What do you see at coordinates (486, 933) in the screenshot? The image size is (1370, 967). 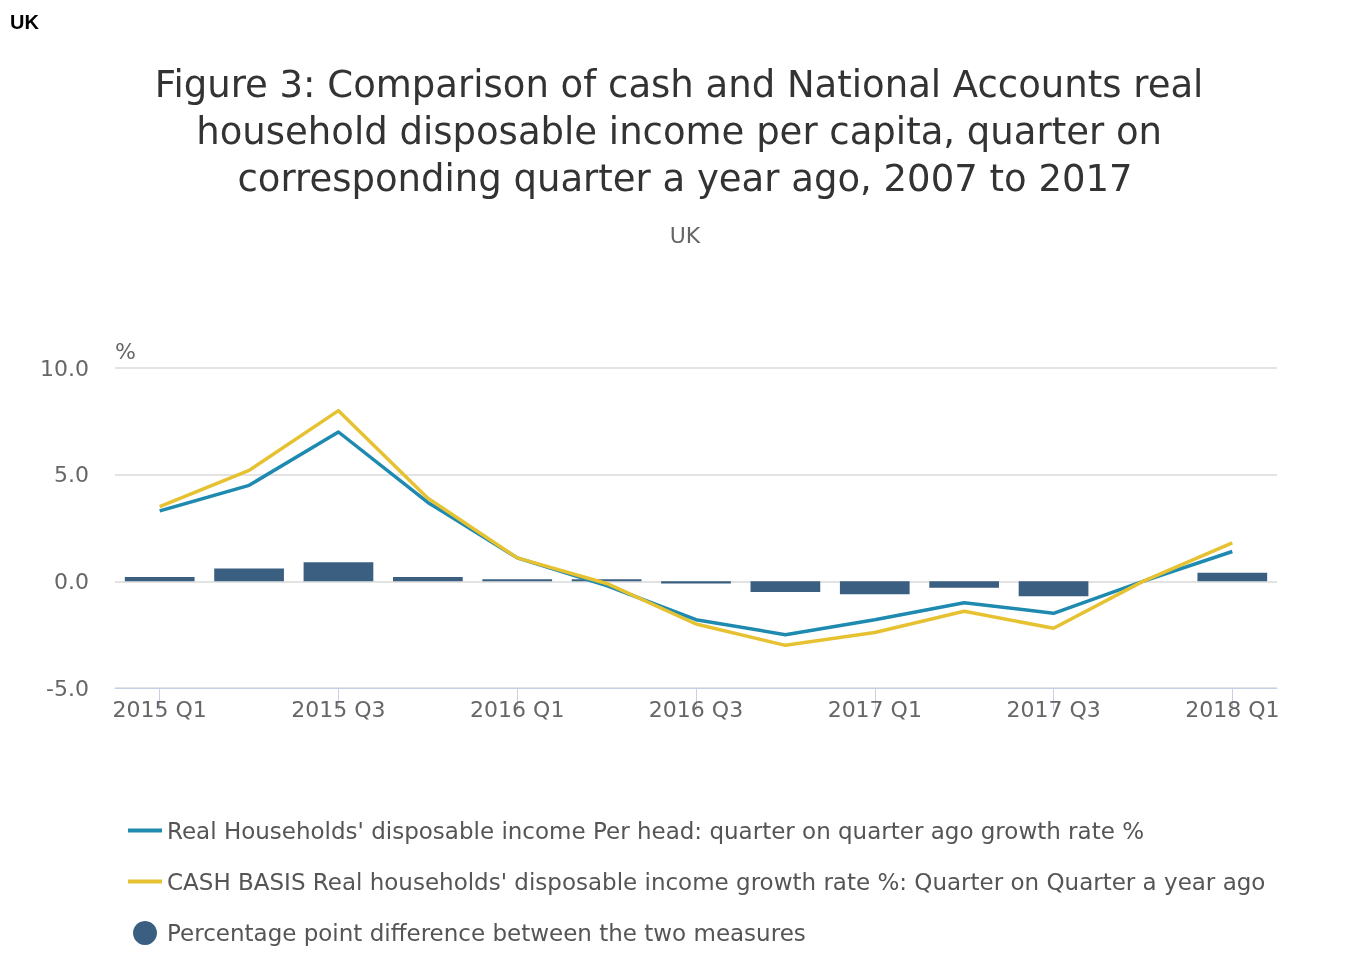 I see `legend-label: Percentage point difference between the two measures` at bounding box center [486, 933].